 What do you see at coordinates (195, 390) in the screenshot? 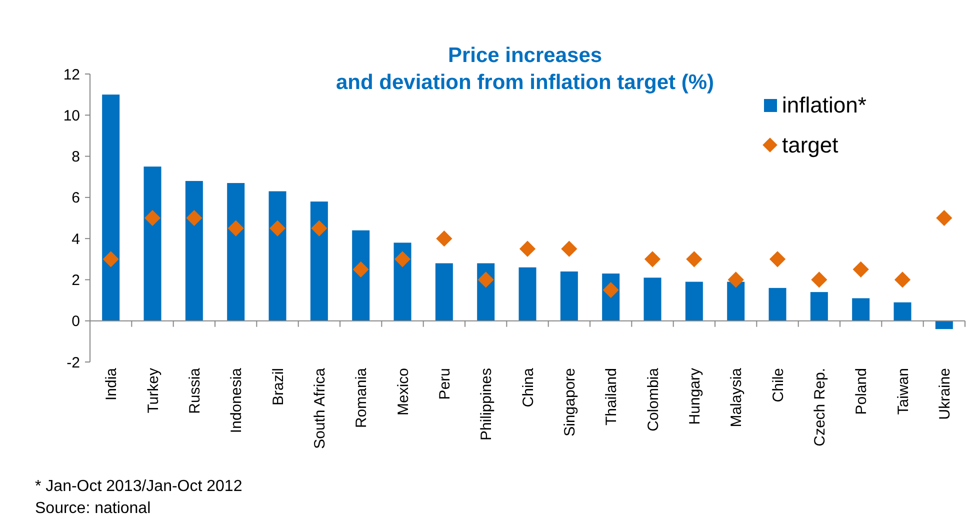
I see `x-tick-label: Russia` at bounding box center [195, 390].